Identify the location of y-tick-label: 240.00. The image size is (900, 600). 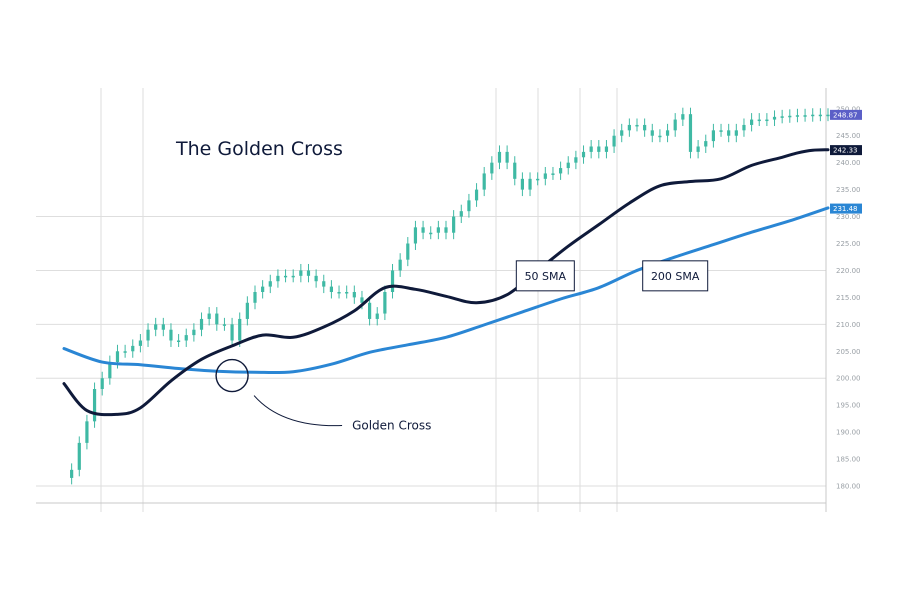
(848, 163).